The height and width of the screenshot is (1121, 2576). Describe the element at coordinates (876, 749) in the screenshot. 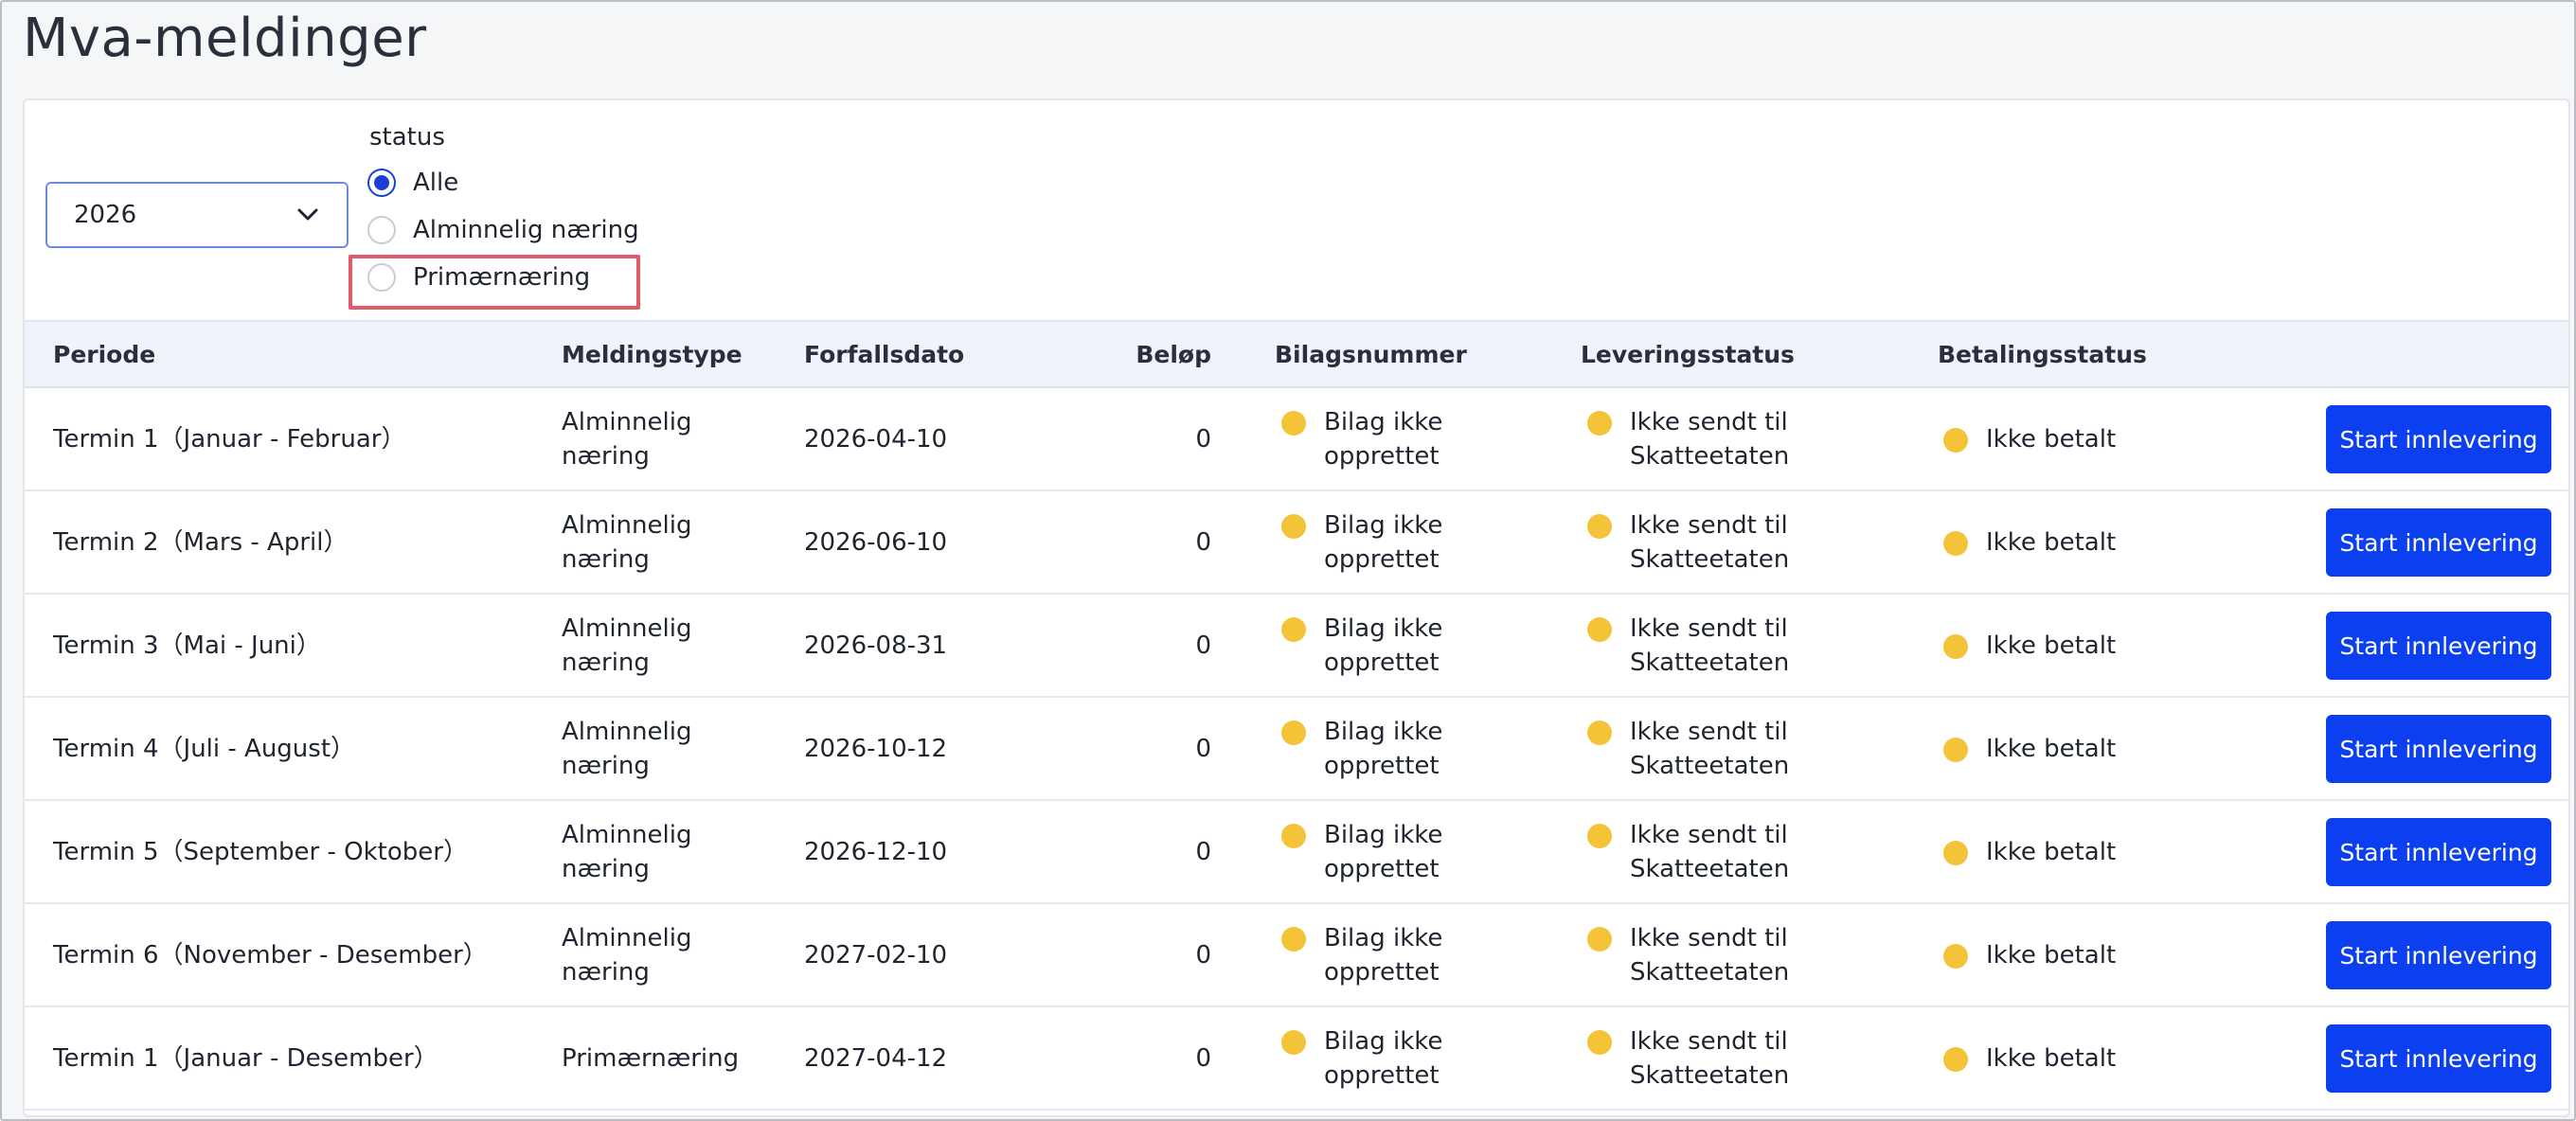

I see `cell-forfallsdato: 2026-10-12` at that location.